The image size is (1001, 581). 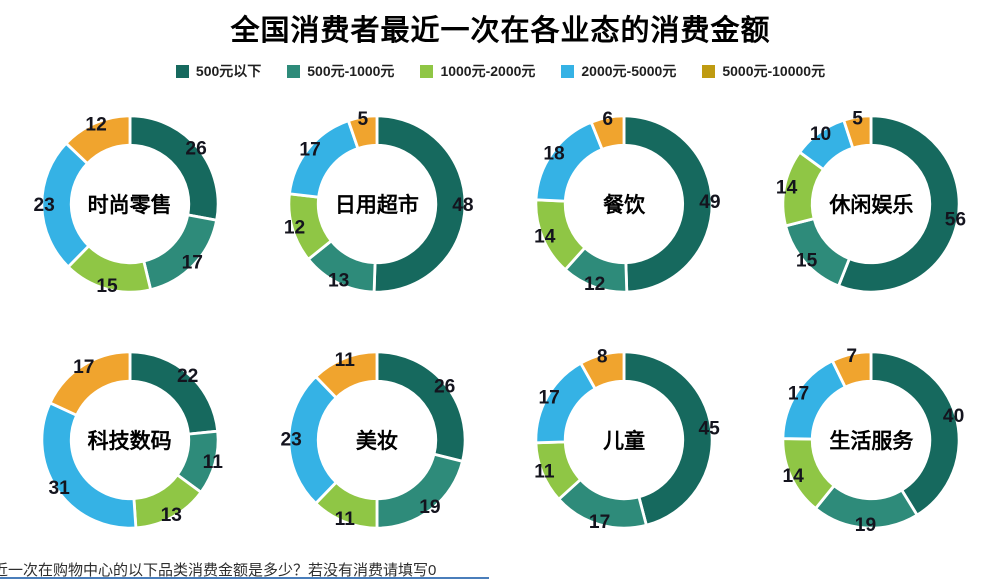 I want to click on legend-label: 2000元-5000元, so click(x=629, y=71).